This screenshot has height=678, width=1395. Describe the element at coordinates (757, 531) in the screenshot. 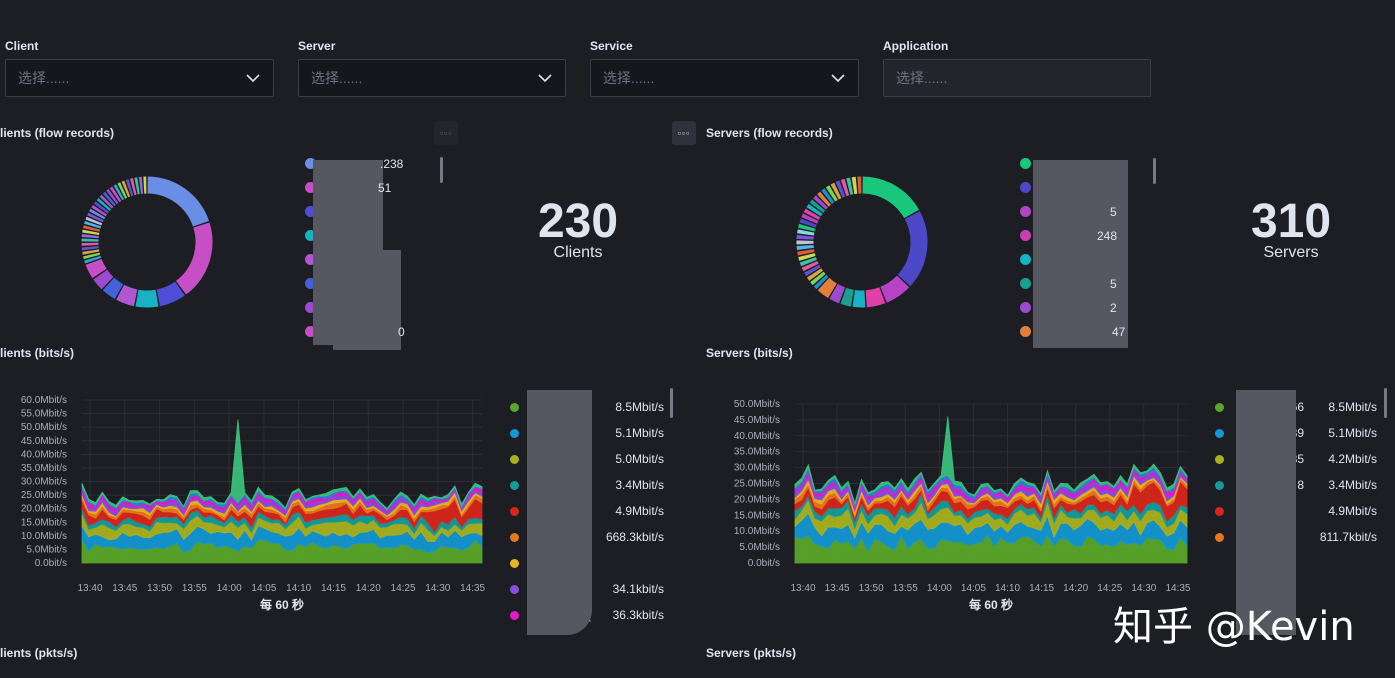

I see `y-tick-label: 10.0Mbit/s` at that location.